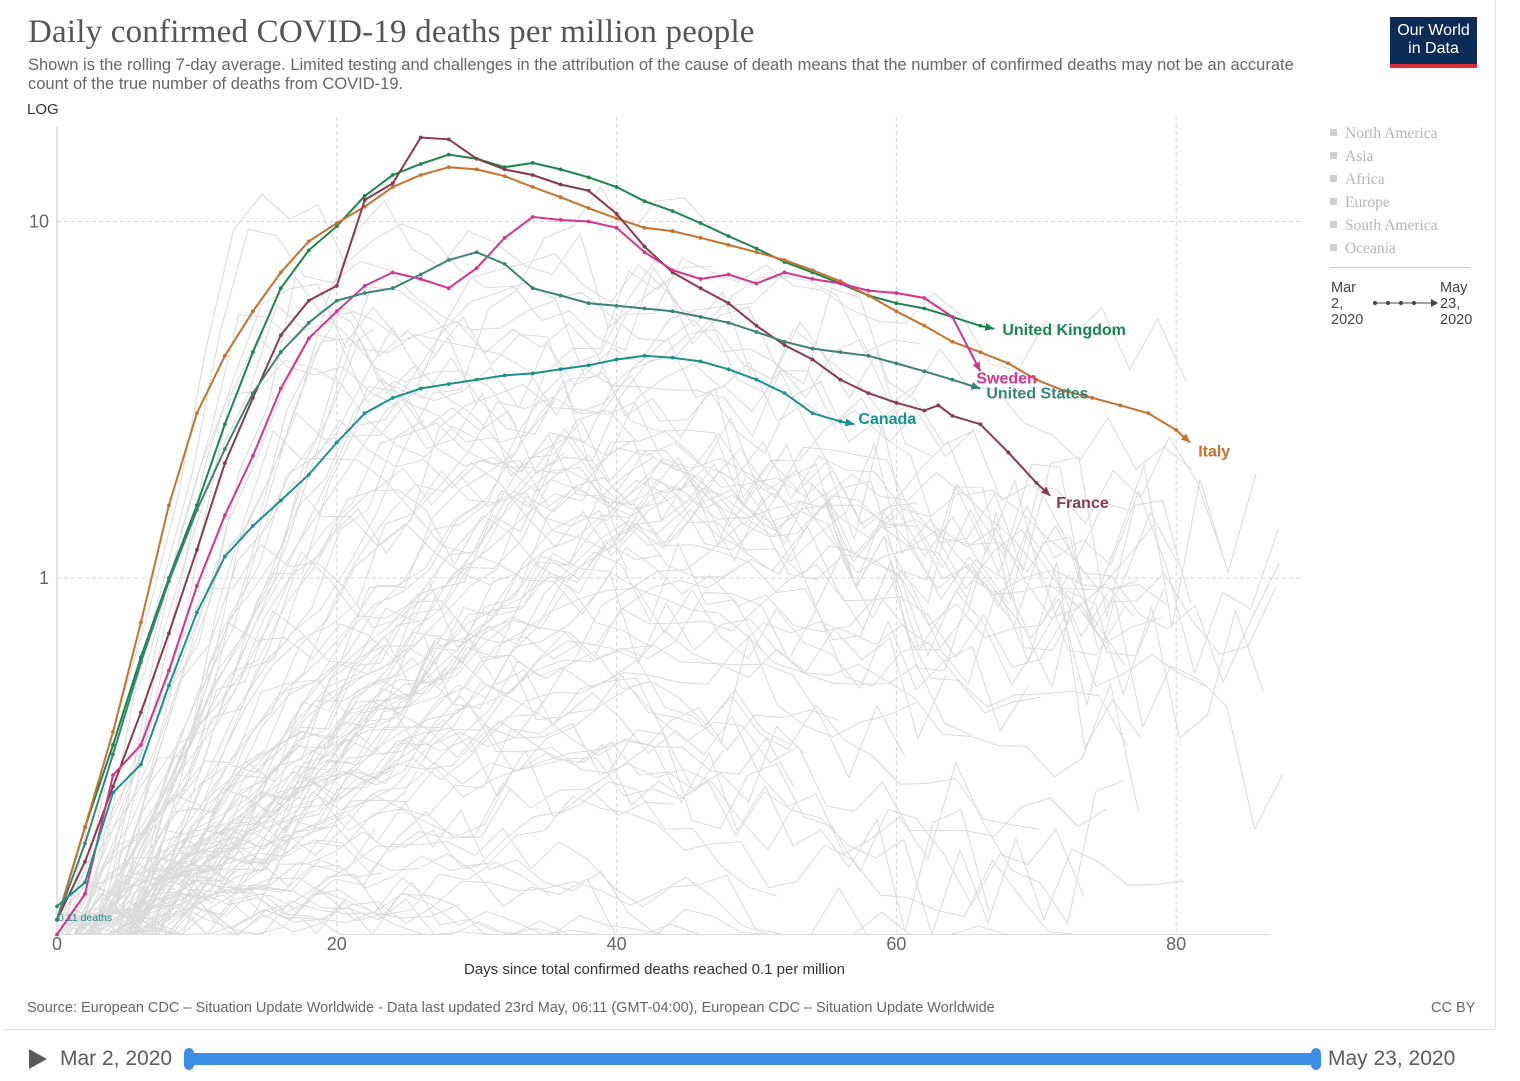 The height and width of the screenshot is (1081, 1520). Describe the element at coordinates (1082, 503) in the screenshot. I see `series-label: France` at that location.